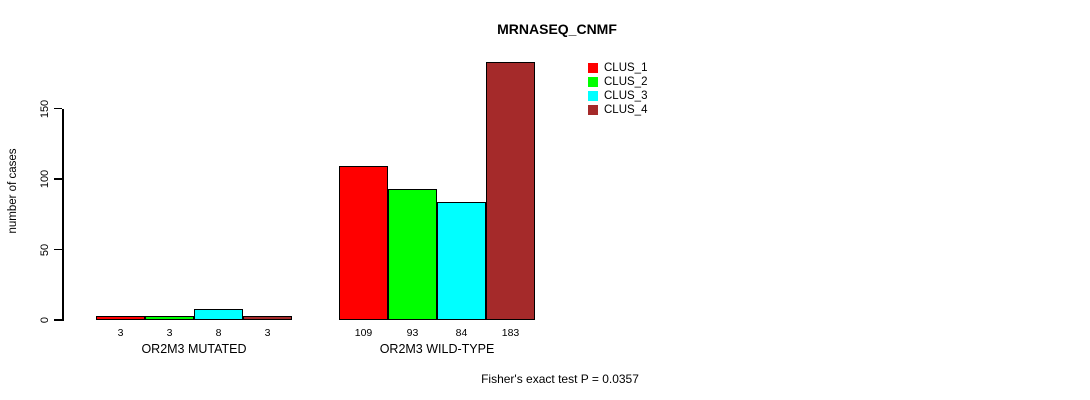 The image size is (1090, 400). What do you see at coordinates (510, 333) in the screenshot?
I see `bar-value-label: 183` at bounding box center [510, 333].